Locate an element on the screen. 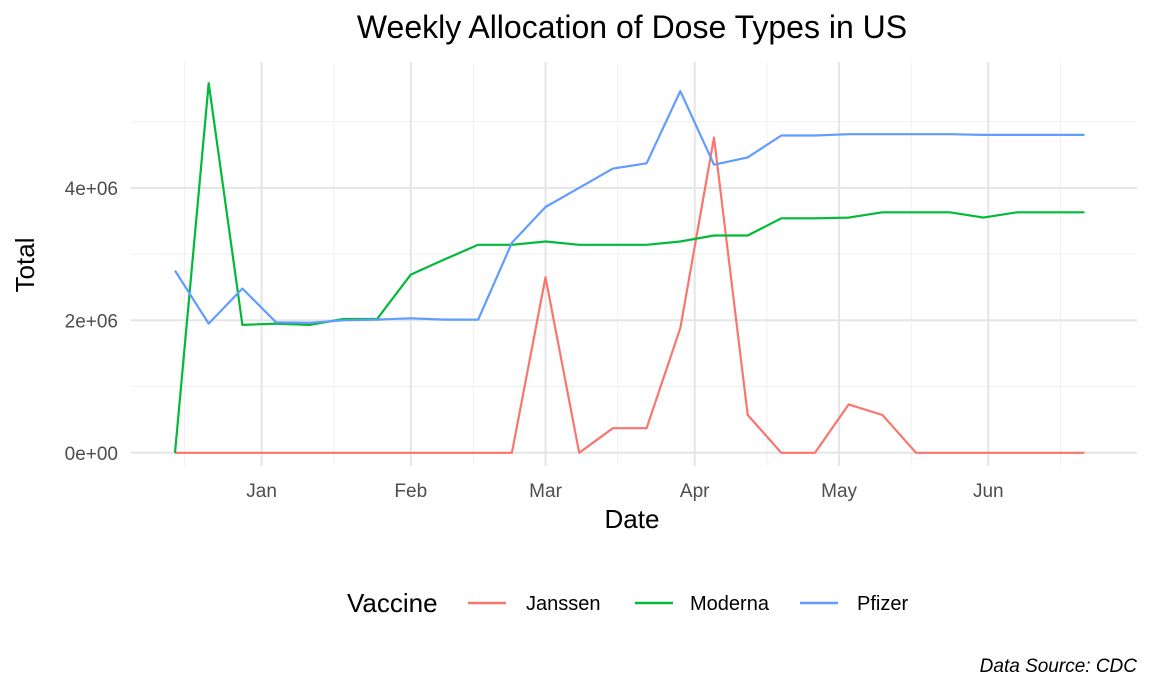 This screenshot has width=1152, height=691. legend-label-pfizer: Pfizer is located at coordinates (882, 604).